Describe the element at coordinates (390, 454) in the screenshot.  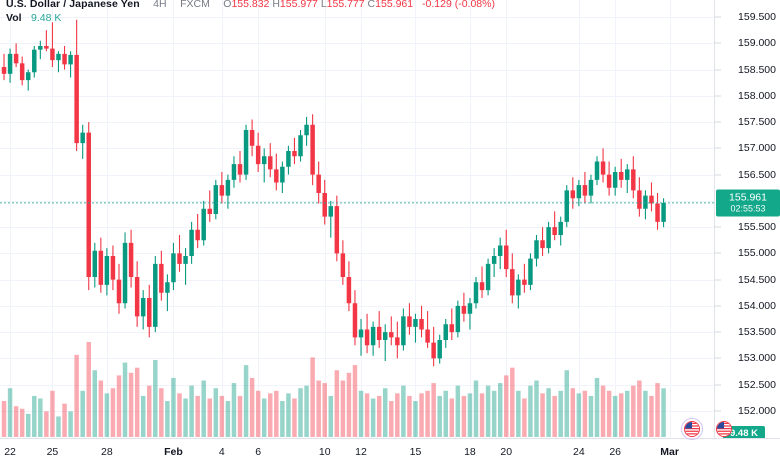
I see `time-axis: 22 25 28 Feb 4 6 10 12 15 18 20 24 26 Mar` at that location.